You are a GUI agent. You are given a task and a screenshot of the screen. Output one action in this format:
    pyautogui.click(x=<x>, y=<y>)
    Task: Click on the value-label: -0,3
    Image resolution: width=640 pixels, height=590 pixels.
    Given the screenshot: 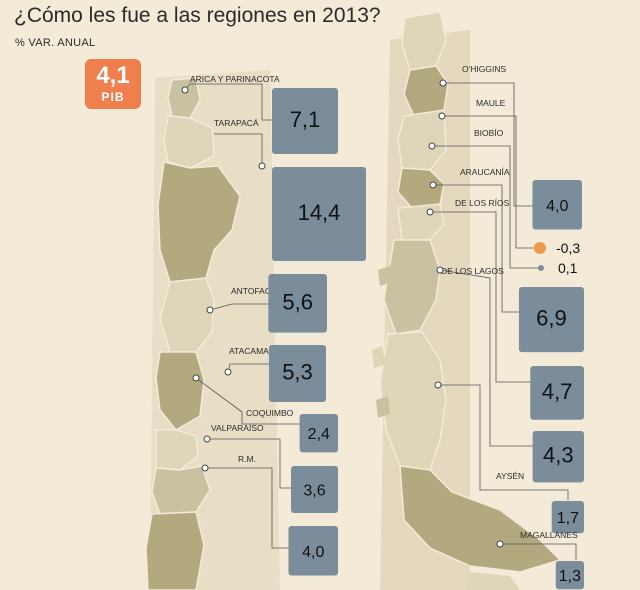 What is the action you would take?
    pyautogui.click(x=568, y=248)
    